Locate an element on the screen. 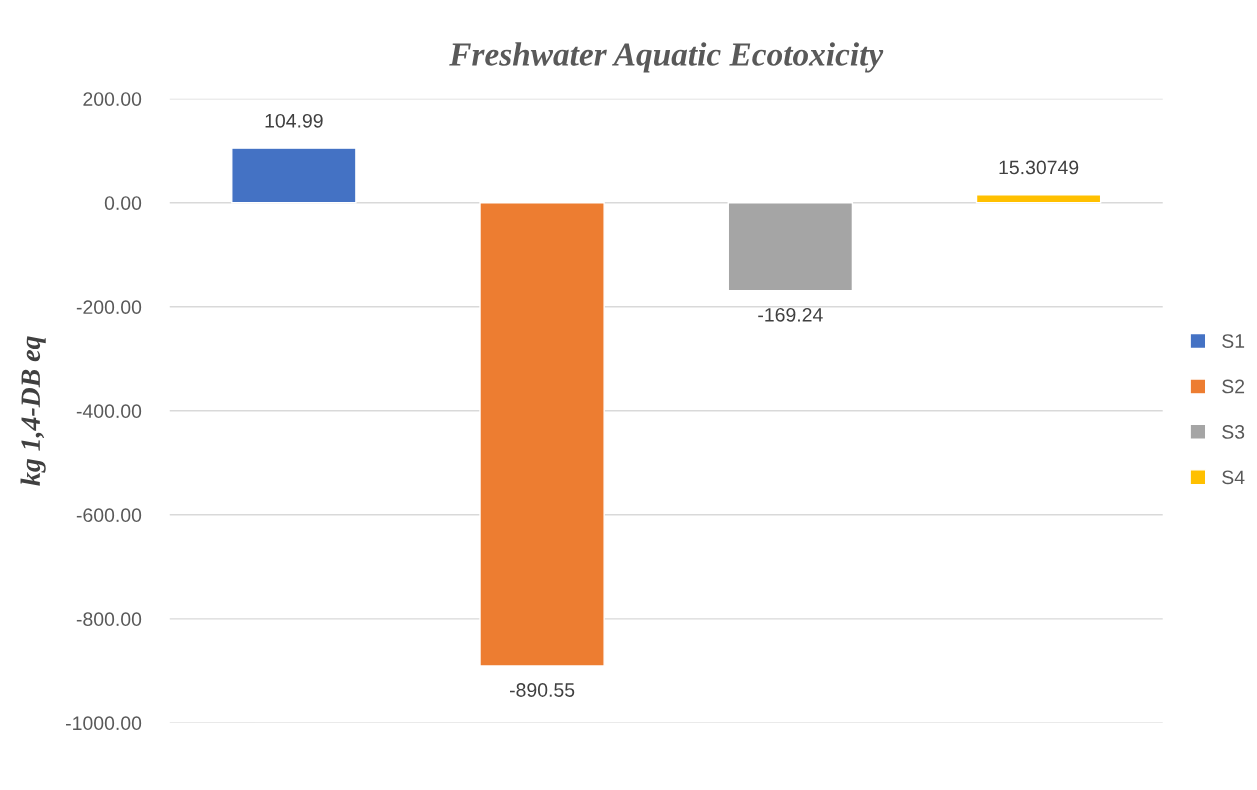 The image size is (1257, 790). y-axis-title: kg 1,4-DB eq is located at coordinates (33, 411).